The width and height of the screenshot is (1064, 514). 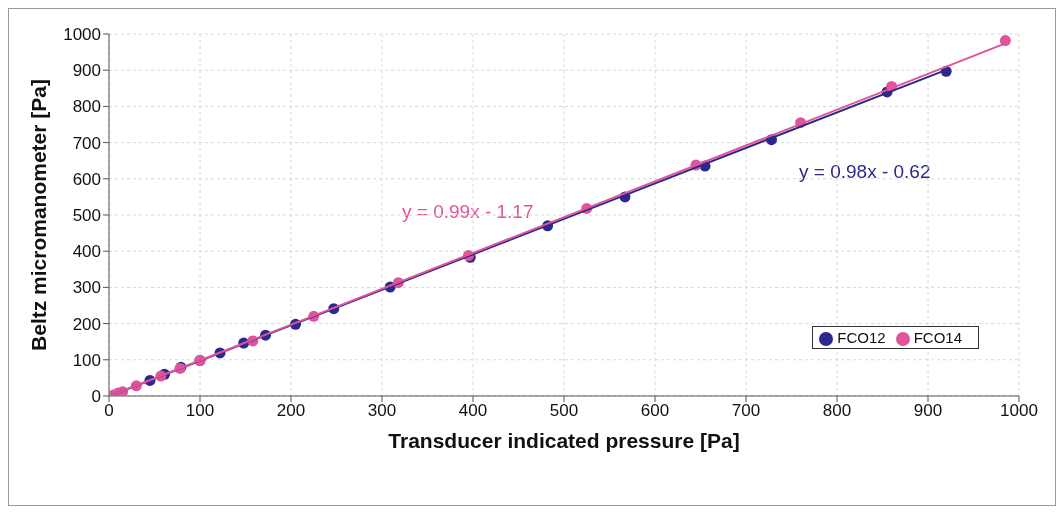 What do you see at coordinates (564, 411) in the screenshot?
I see `x-tick-label: 500` at bounding box center [564, 411].